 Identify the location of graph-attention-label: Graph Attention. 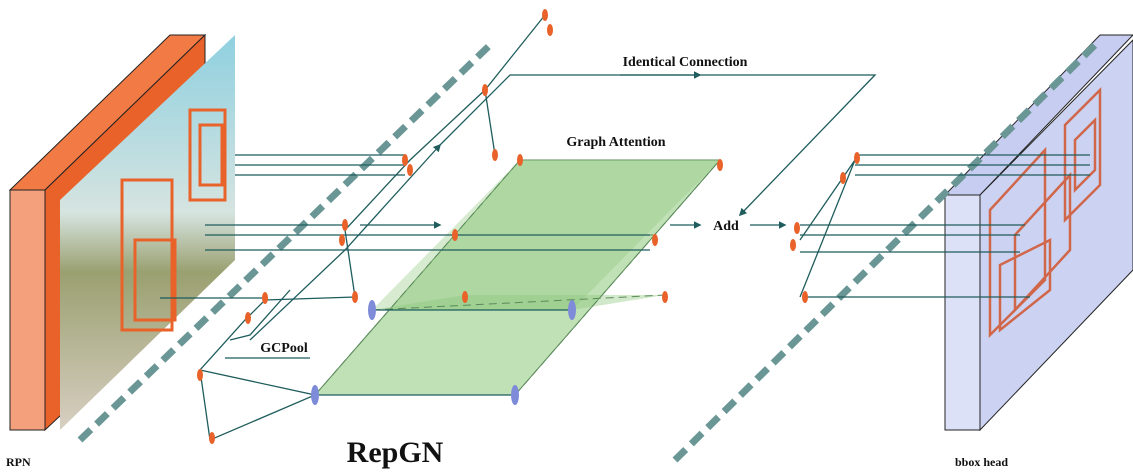
(615, 142).